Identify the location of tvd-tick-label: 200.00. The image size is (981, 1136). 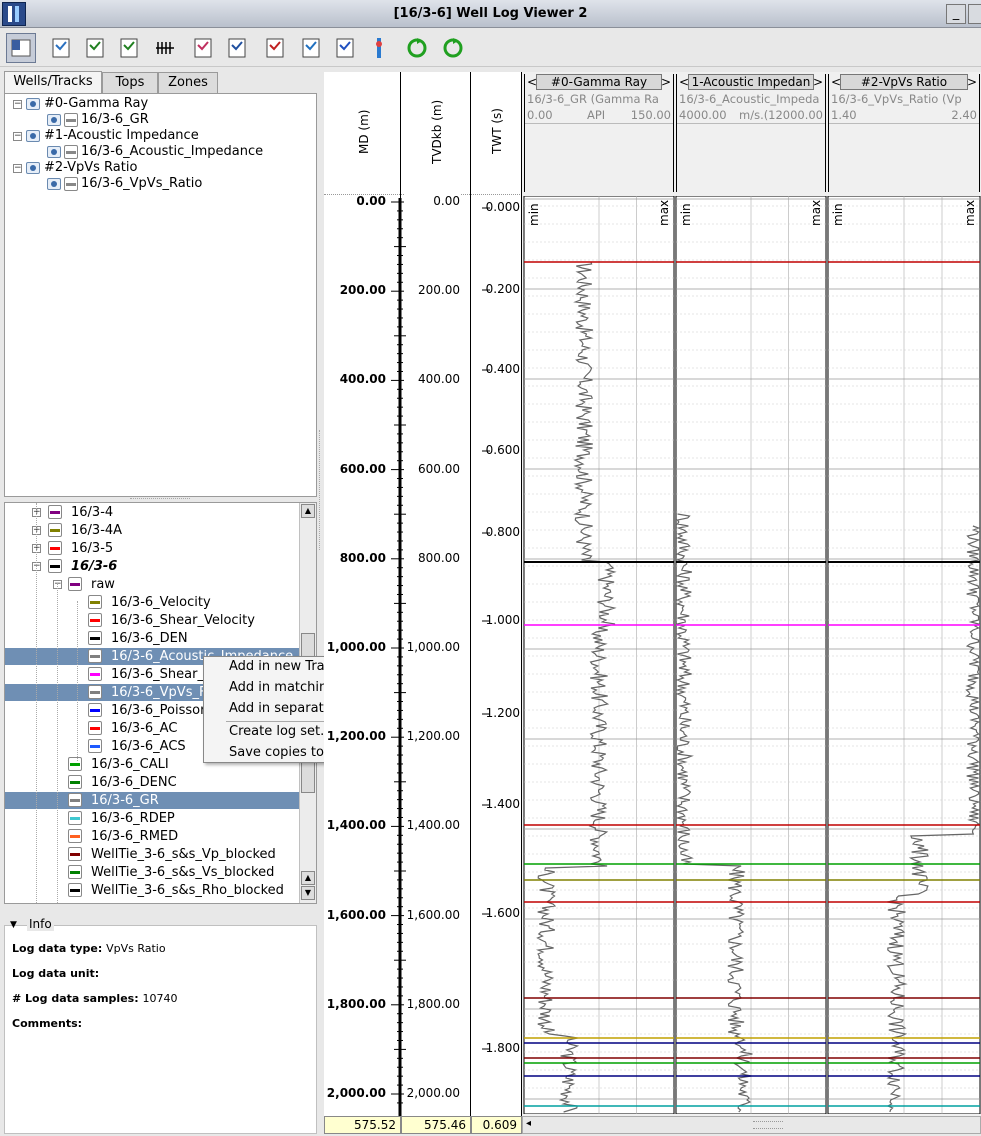
(432, 290).